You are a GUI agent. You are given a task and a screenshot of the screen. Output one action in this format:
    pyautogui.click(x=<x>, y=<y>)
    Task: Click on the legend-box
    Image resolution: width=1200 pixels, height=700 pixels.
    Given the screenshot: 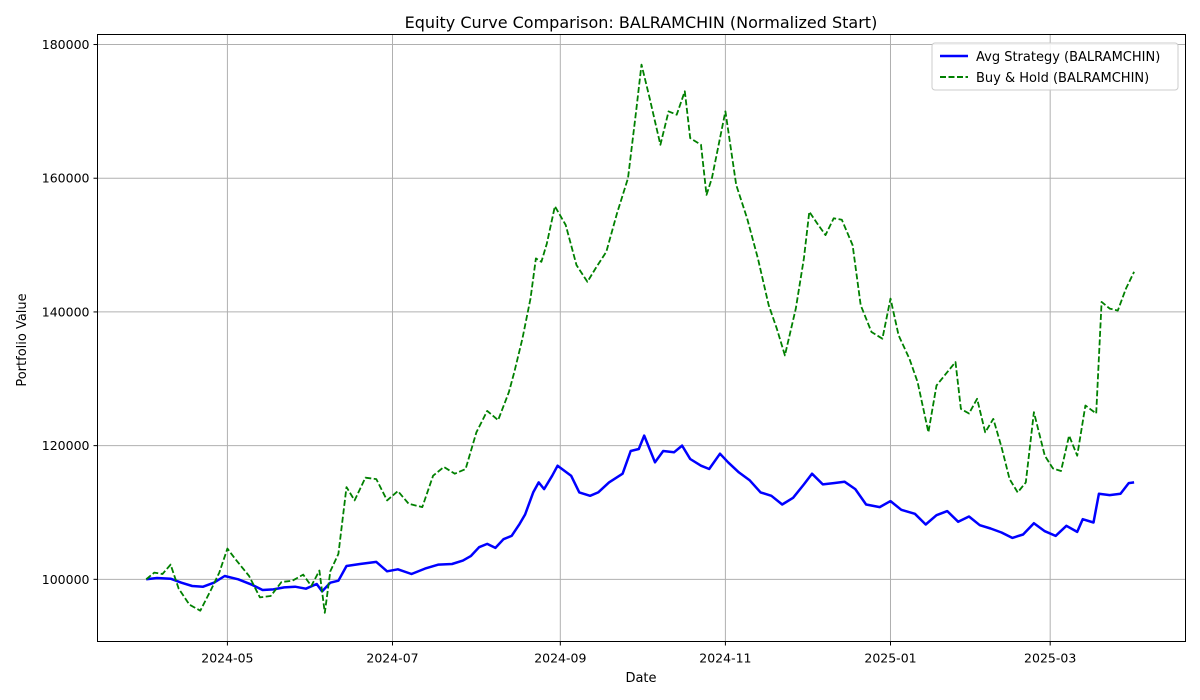 What is the action you would take?
    pyautogui.click(x=1055, y=66)
    